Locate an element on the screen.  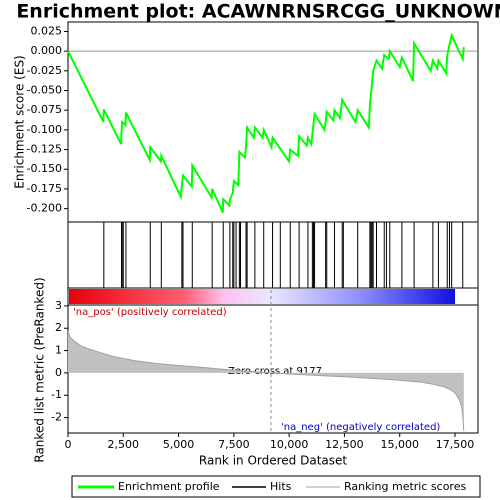
y-tick-label: -0.125 is located at coordinates (44, 149).